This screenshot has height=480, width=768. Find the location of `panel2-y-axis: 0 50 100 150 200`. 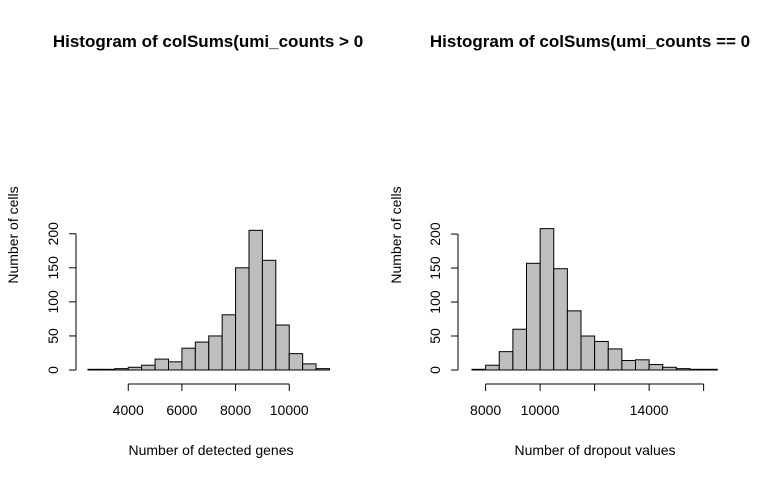

panel2-y-axis: 0 50 100 150 200 is located at coordinates (443, 298).